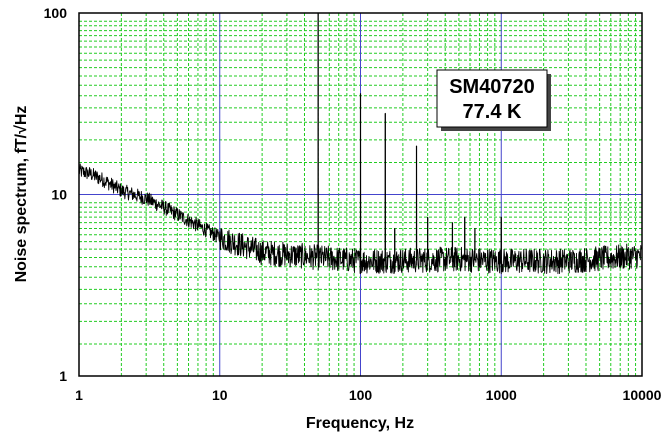 This screenshot has height=435, width=666. Describe the element at coordinates (360, 423) in the screenshot. I see `x-axis-title: Frequency, Hz` at that location.